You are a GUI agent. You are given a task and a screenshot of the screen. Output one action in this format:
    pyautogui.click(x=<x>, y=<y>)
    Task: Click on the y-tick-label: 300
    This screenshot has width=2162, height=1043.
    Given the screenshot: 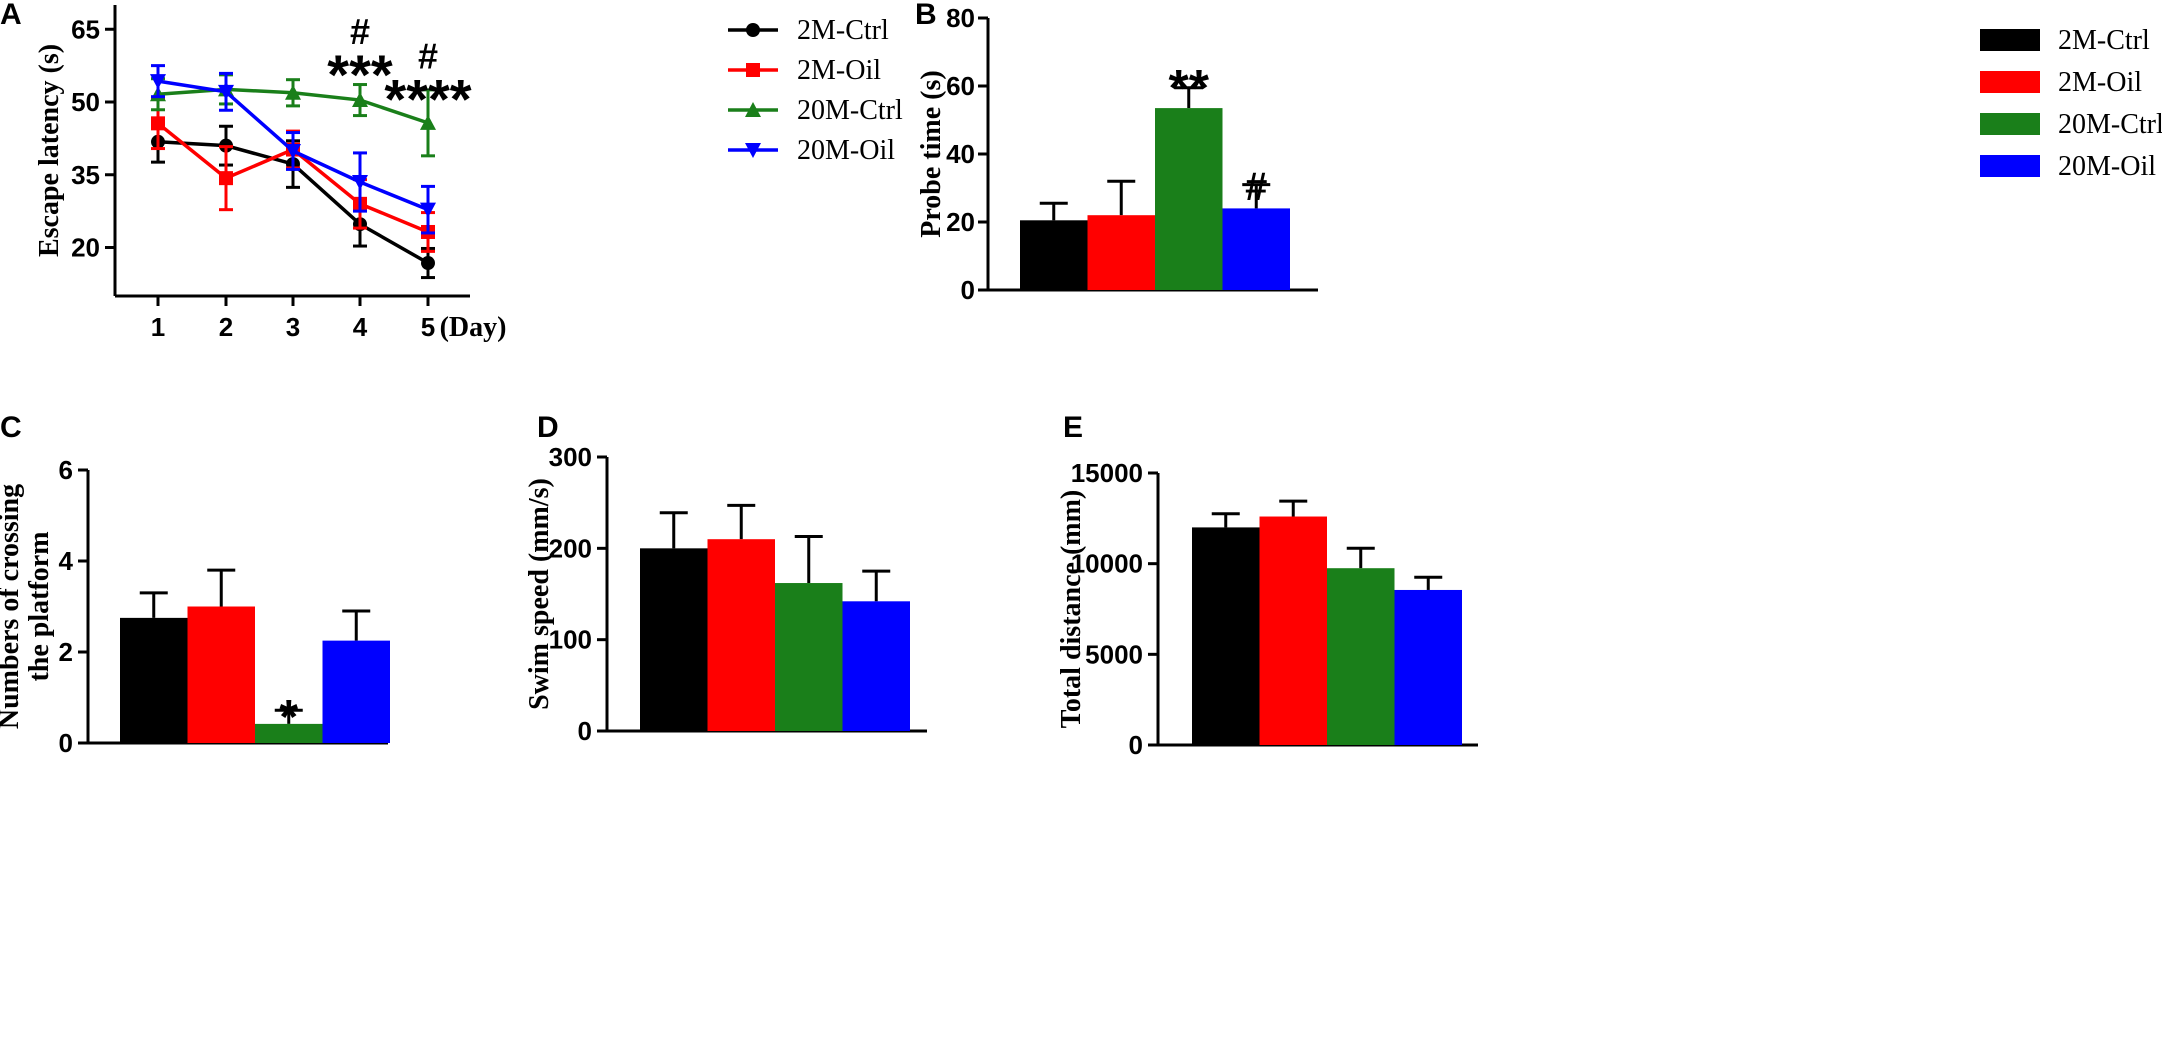 What is the action you would take?
    pyautogui.click(x=570, y=457)
    